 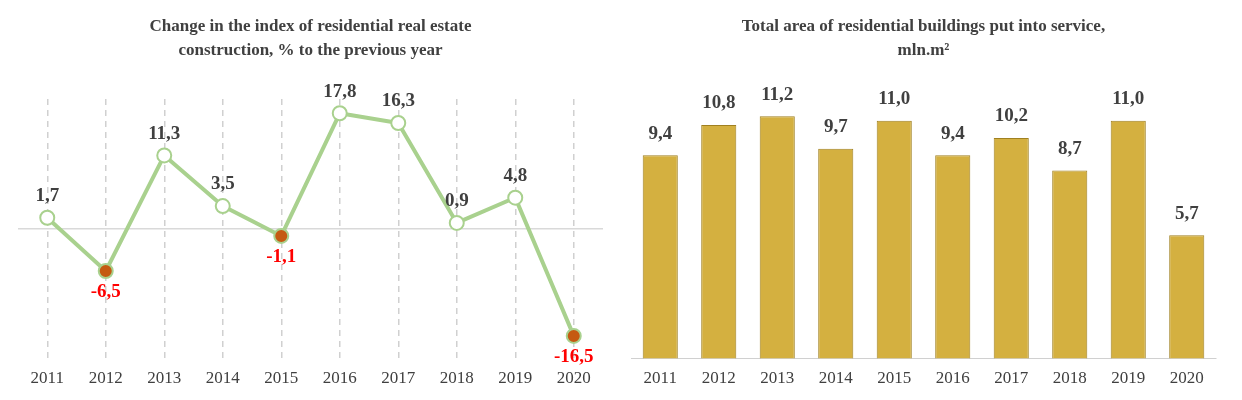 I want to click on data-label: 9,7, so click(x=836, y=126).